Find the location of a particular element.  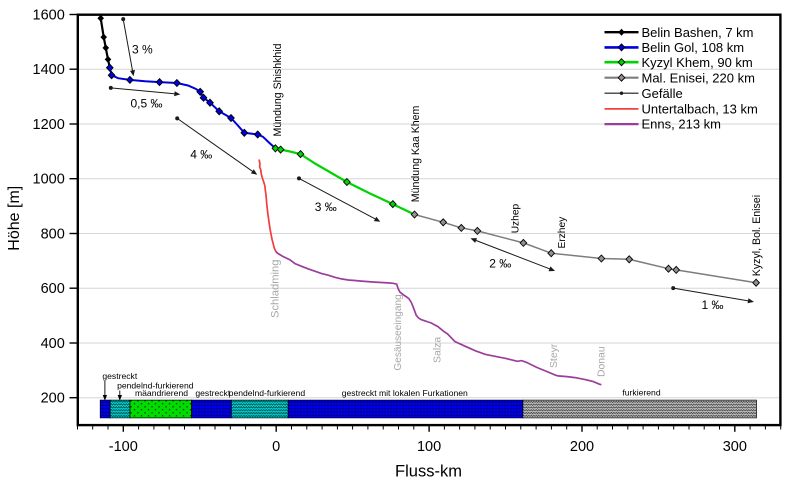

svg-text: Gesäuseeingang is located at coordinates (398, 332).